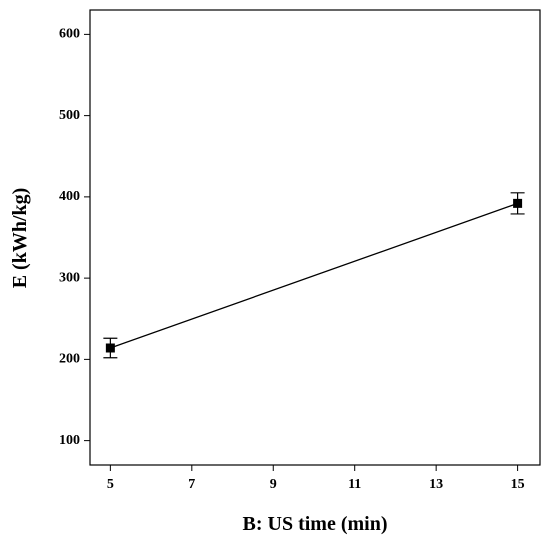 The image size is (550, 542). Describe the element at coordinates (518, 484) in the screenshot. I see `x-tick-label: 15` at that location.